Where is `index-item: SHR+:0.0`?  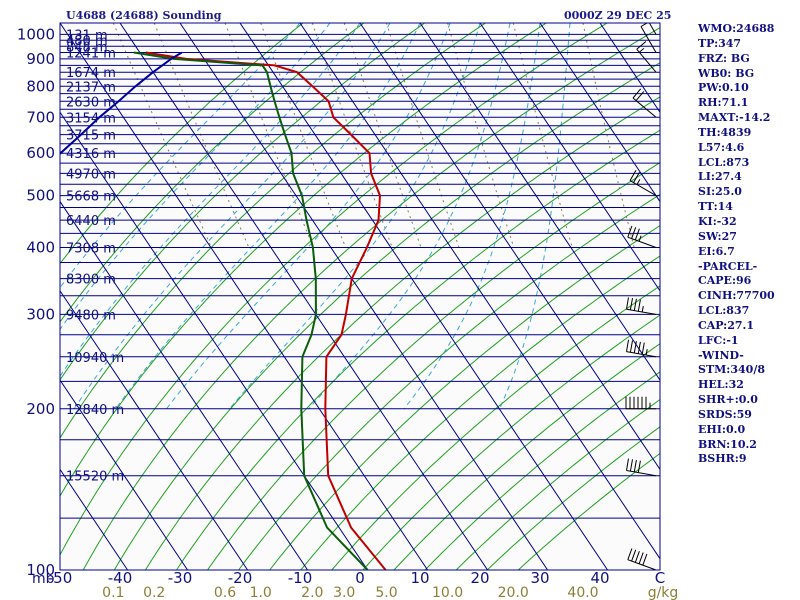 index-item: SHR+:0.0 is located at coordinates (728, 400).